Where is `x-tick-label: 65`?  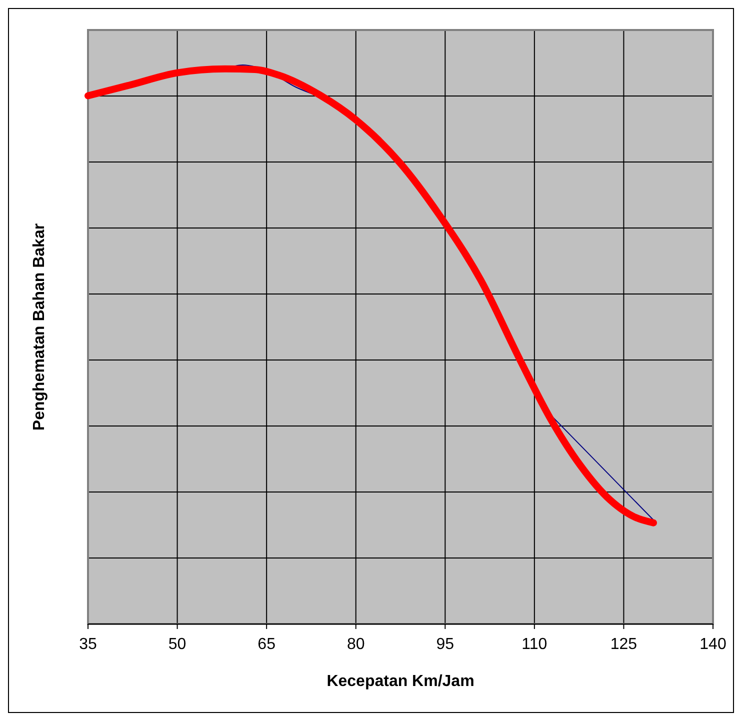
x-tick-label: 65 is located at coordinates (267, 644).